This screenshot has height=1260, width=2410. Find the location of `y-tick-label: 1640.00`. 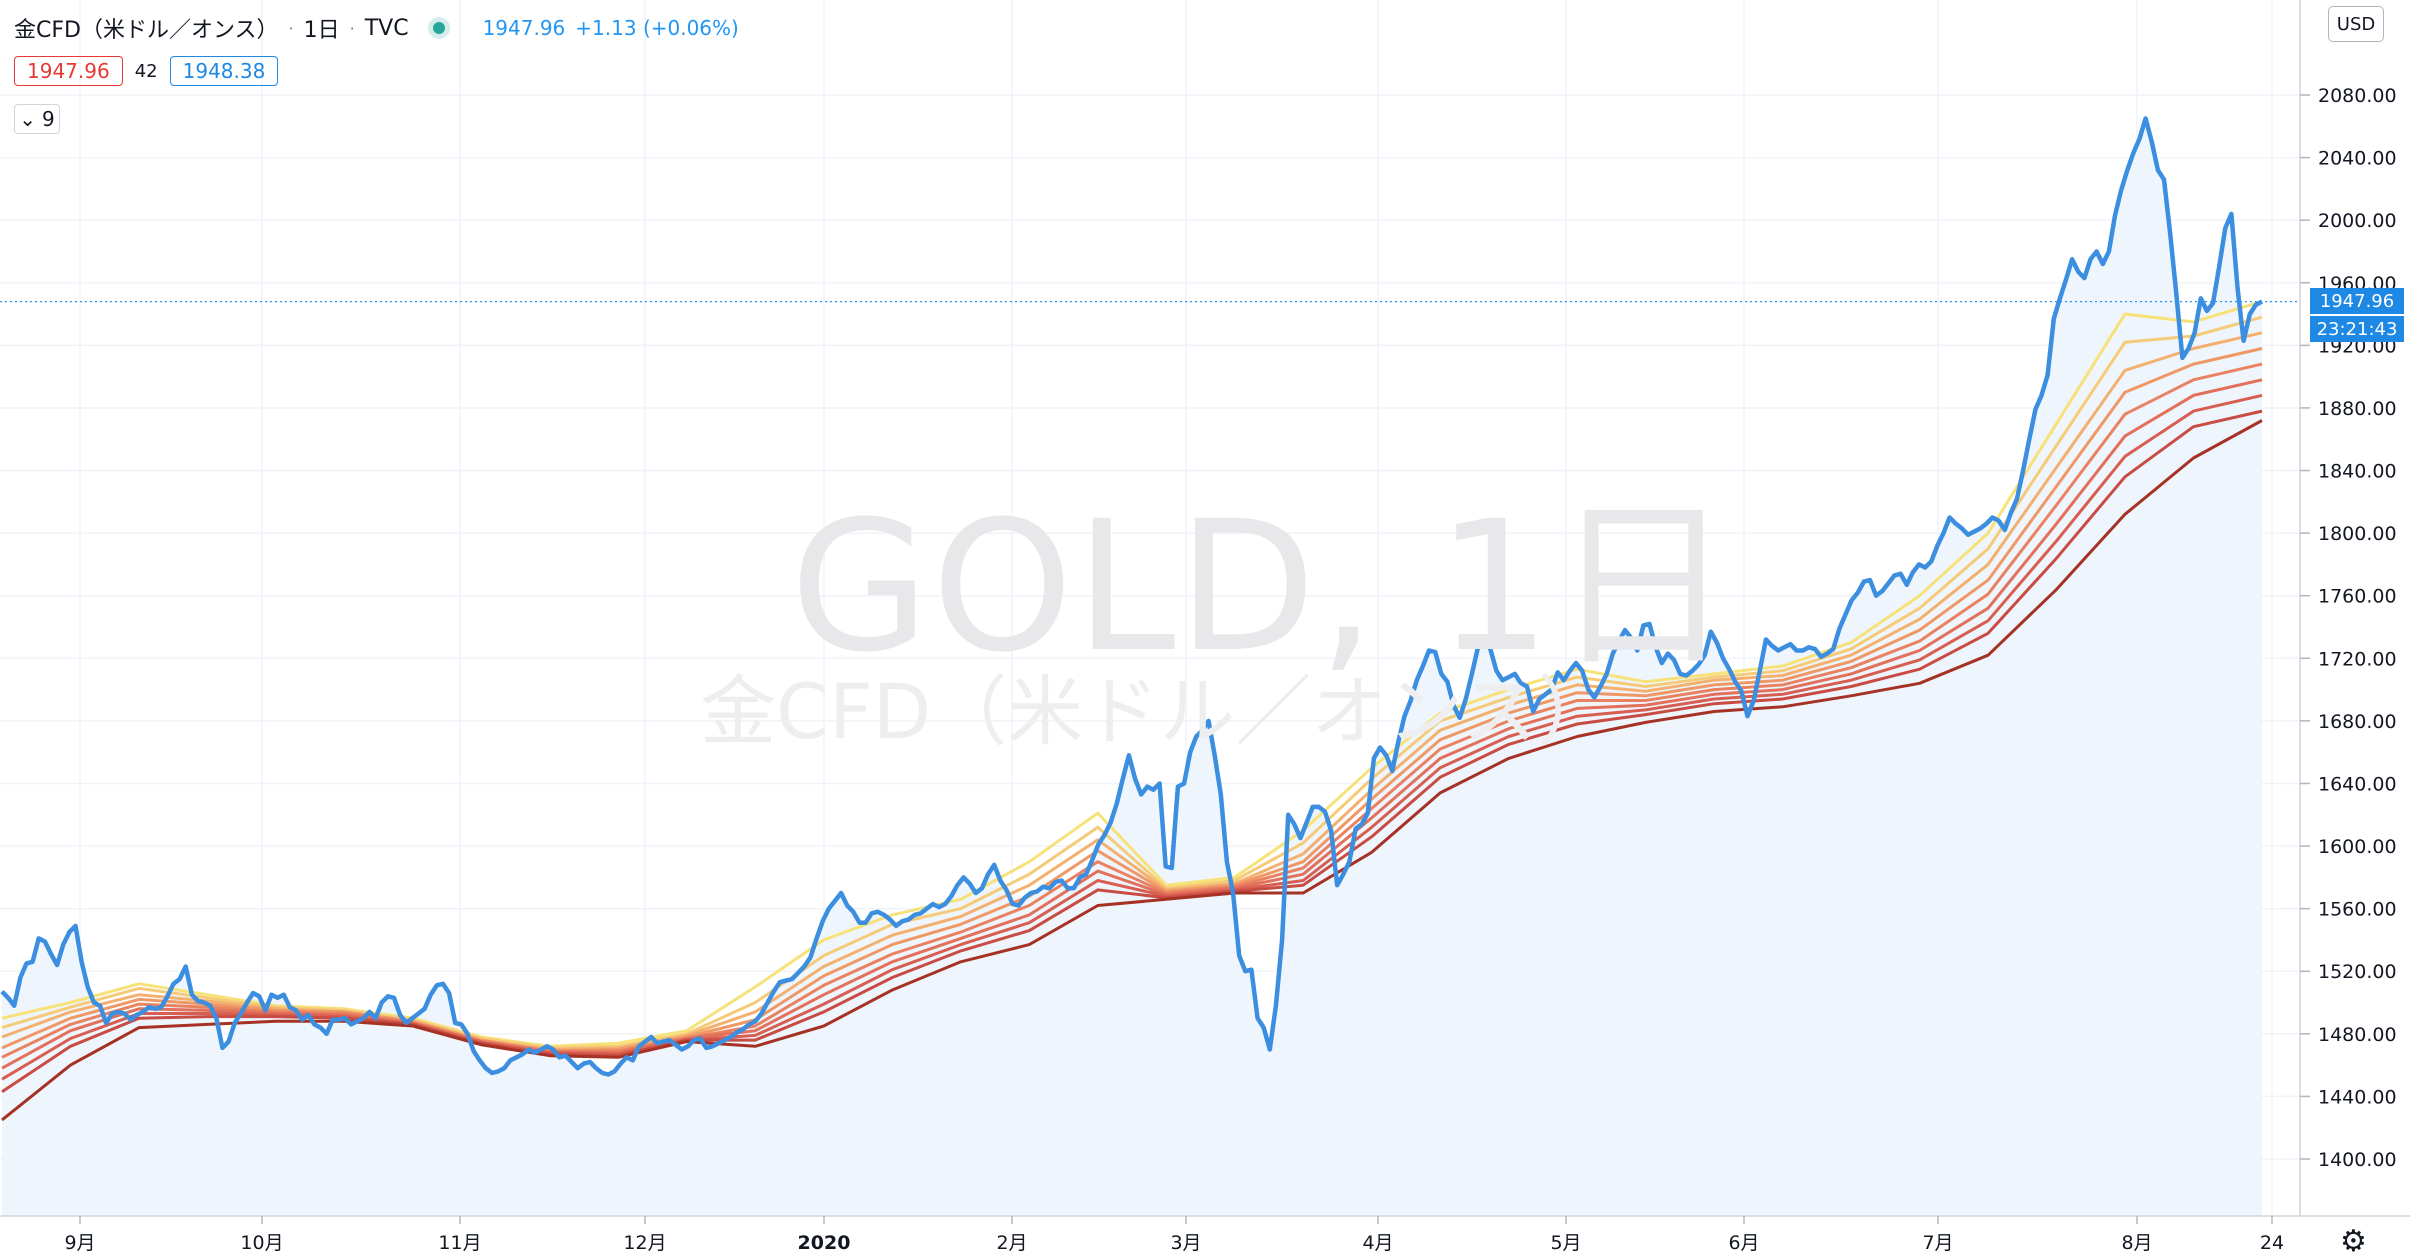

y-tick-label: 1640.00 is located at coordinates (2357, 784).